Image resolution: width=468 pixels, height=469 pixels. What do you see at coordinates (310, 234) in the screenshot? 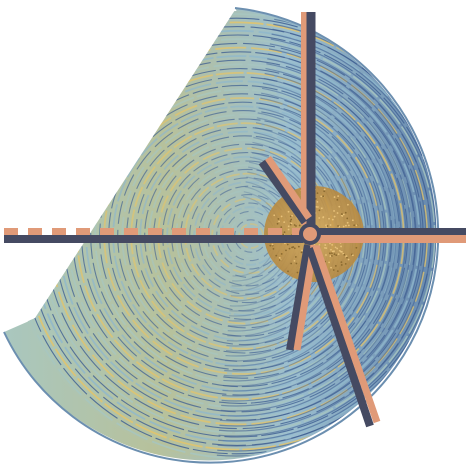
I see `spoke-hub` at bounding box center [310, 234].